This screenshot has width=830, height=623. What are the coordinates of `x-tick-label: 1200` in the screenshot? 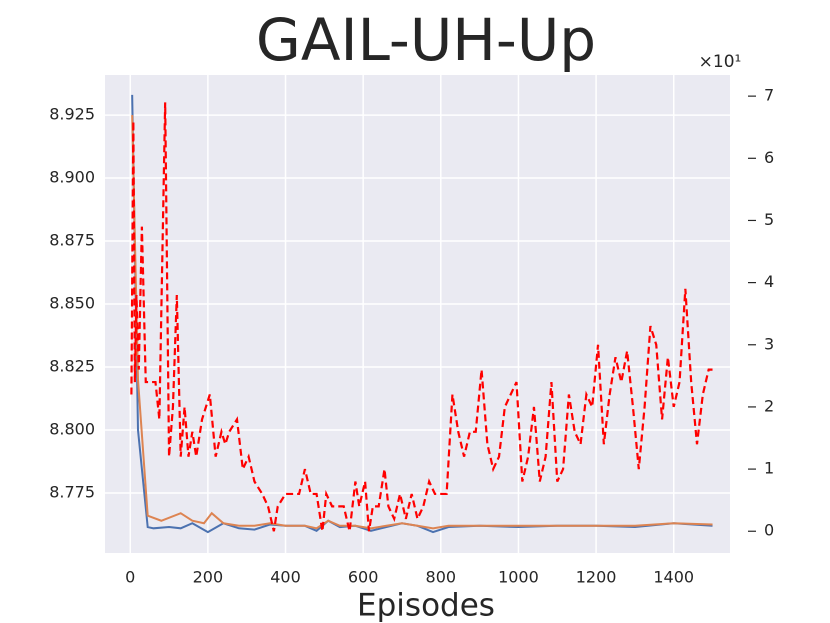 It's located at (596, 577).